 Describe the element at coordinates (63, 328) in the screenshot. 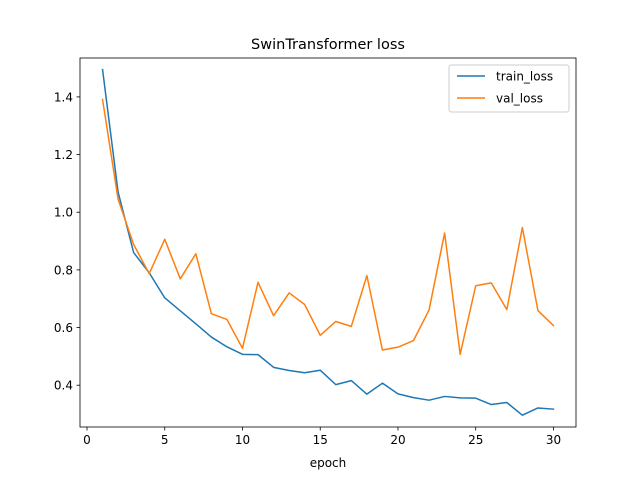

I see `y-tick-label-0.6: 0.6` at that location.